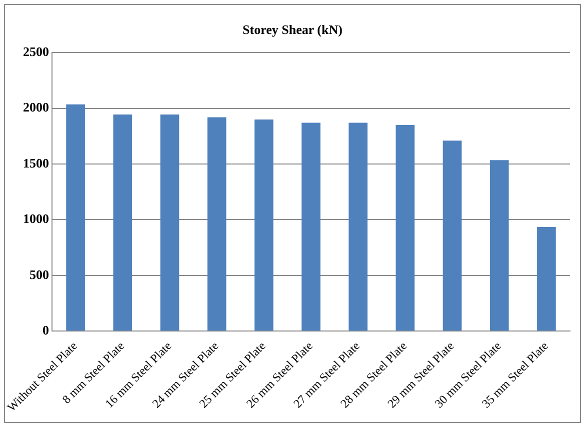 The width and height of the screenshot is (587, 429). What do you see at coordinates (36, 162) in the screenshot?
I see `y-tick-label: 1500` at bounding box center [36, 162].